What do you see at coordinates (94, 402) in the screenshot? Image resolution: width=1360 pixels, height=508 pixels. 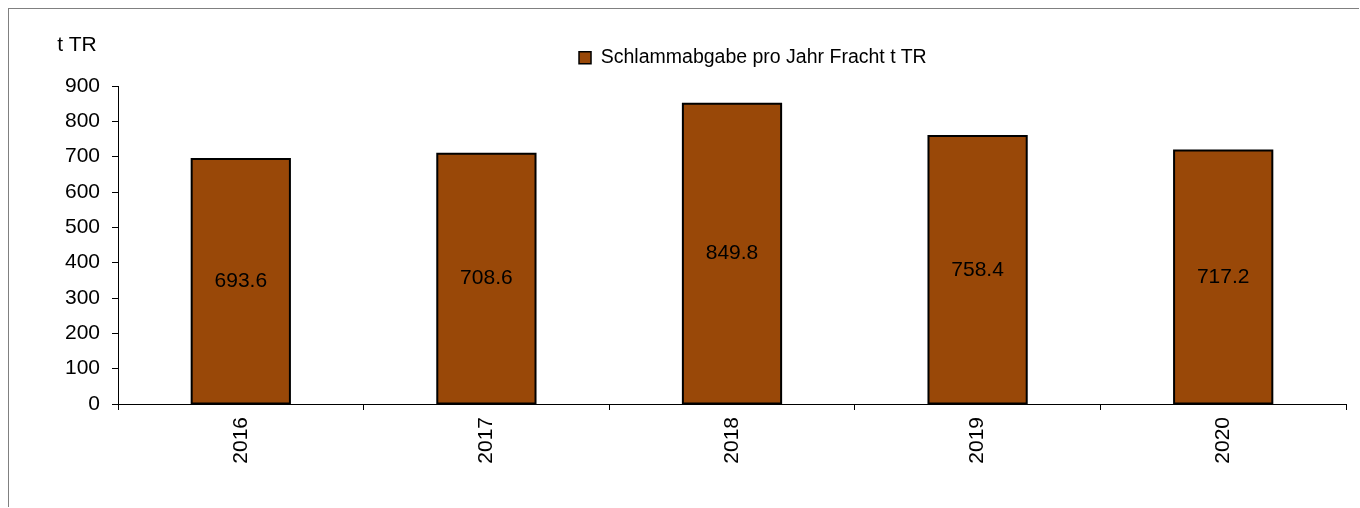 I see `y-tick-label: 0` at bounding box center [94, 402].